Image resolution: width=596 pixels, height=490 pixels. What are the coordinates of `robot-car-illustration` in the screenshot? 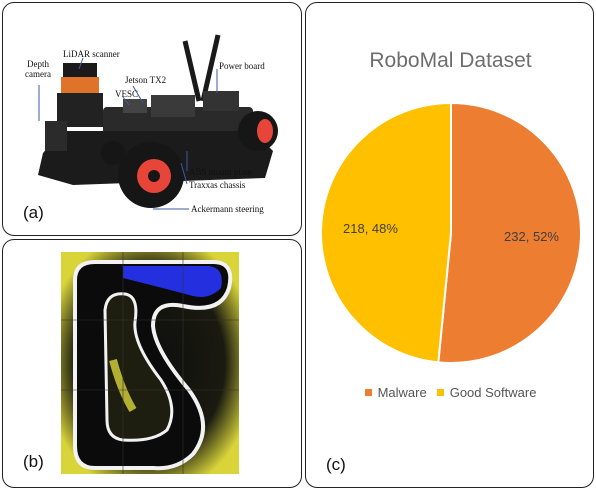 It's located at (158, 122).